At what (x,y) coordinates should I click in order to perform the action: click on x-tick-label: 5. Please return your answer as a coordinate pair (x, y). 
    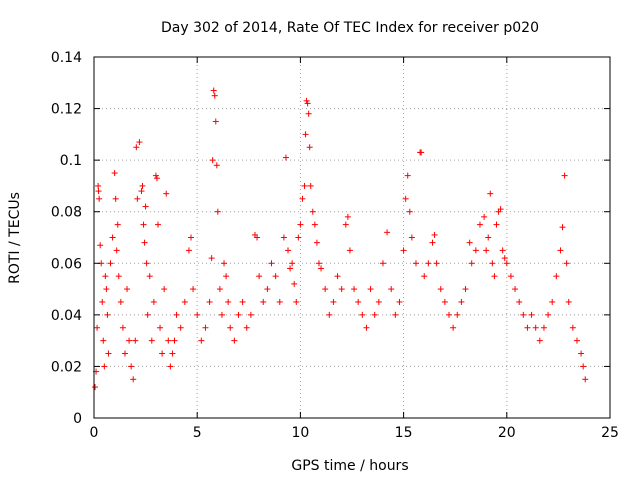
    Looking at the image, I should click on (197, 433).